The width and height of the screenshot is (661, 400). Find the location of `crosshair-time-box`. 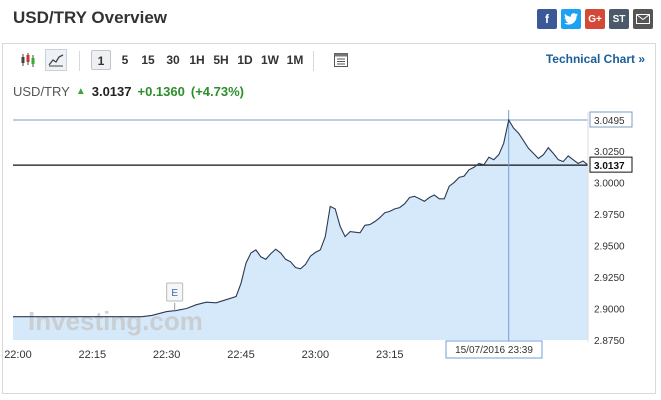

crosshair-time-box is located at coordinates (494, 349).